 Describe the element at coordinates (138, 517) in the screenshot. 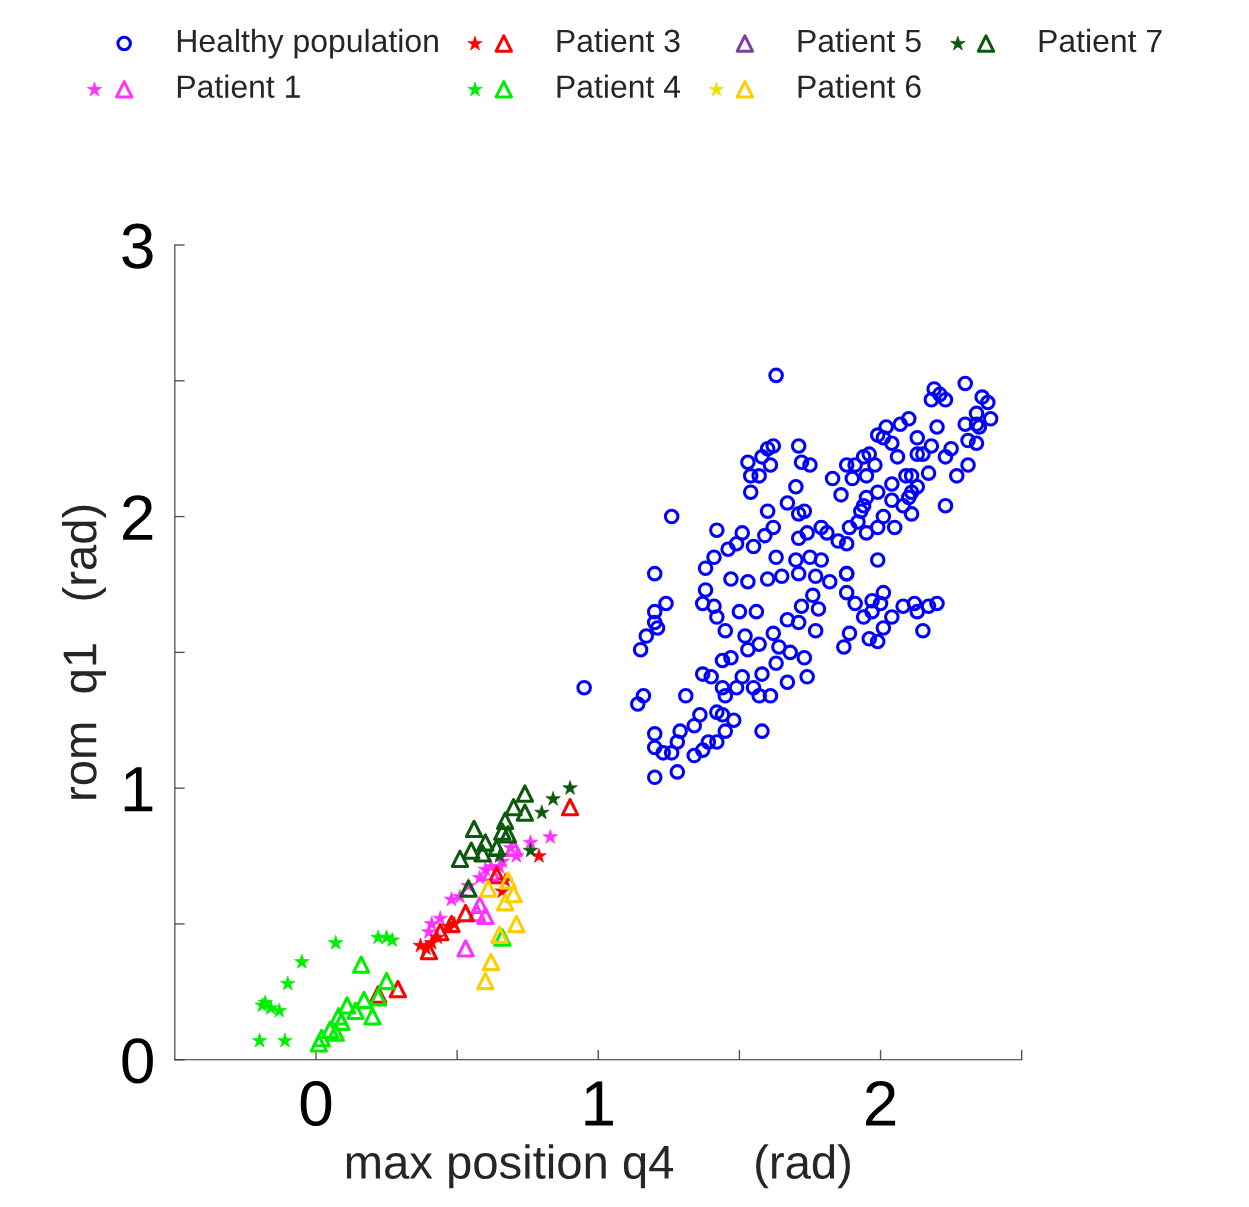

I see `y-tick-label: 2` at that location.